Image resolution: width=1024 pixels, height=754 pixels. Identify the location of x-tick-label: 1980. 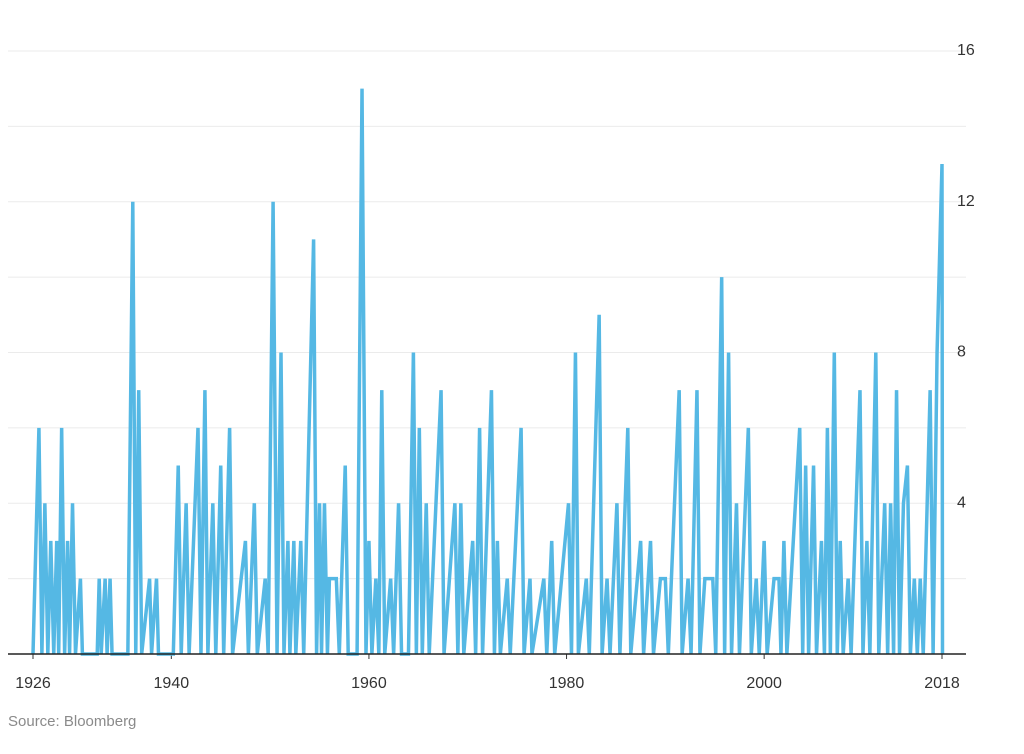
(567, 683).